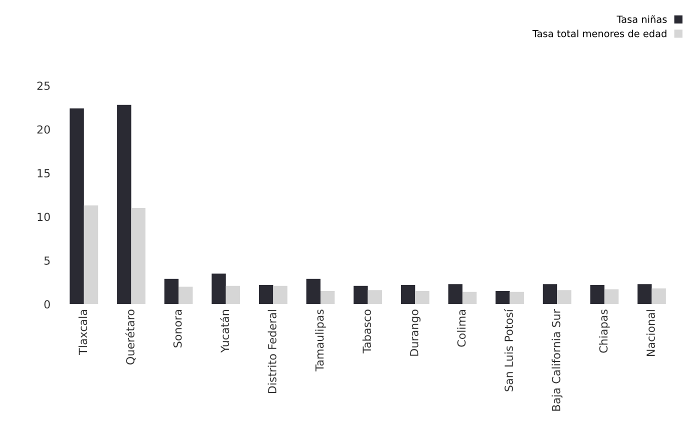 The height and width of the screenshot is (446, 694). Describe the element at coordinates (367, 332) in the screenshot. I see `x-tick-label: Tabasco` at that location.